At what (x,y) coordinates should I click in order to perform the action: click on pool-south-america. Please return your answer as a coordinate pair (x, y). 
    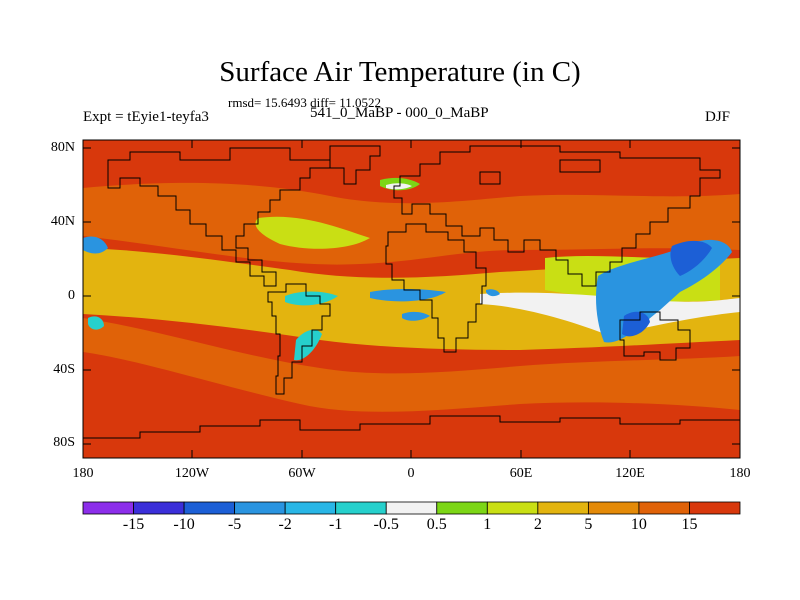
    Looking at the image, I should click on (308, 345).